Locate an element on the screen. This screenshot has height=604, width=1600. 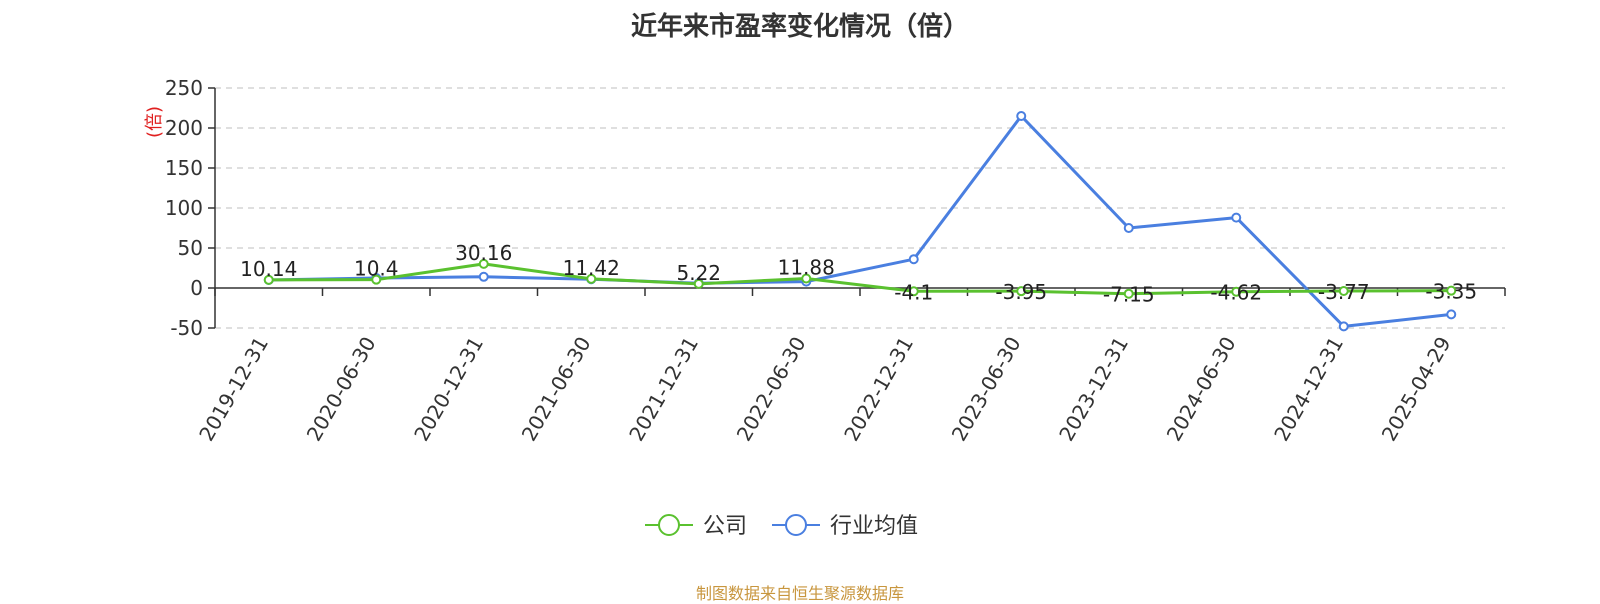
data-label-company: 30.16 is located at coordinates (483, 253).